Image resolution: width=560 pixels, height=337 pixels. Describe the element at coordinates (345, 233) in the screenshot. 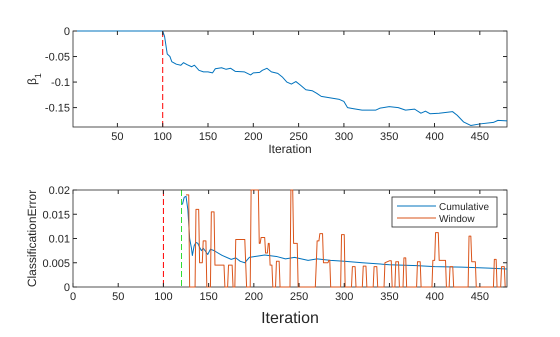

I see `line-series` at that location.